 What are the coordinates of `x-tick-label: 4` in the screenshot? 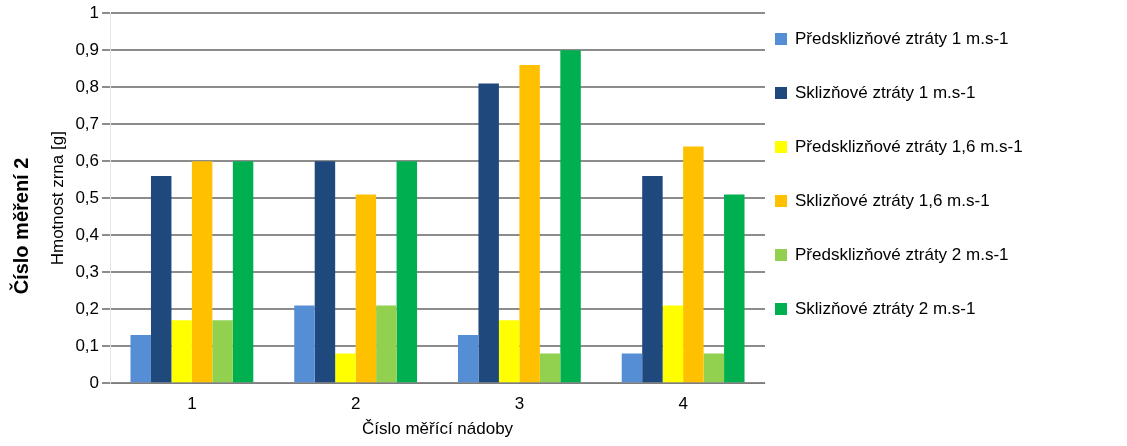 It's located at (683, 404).